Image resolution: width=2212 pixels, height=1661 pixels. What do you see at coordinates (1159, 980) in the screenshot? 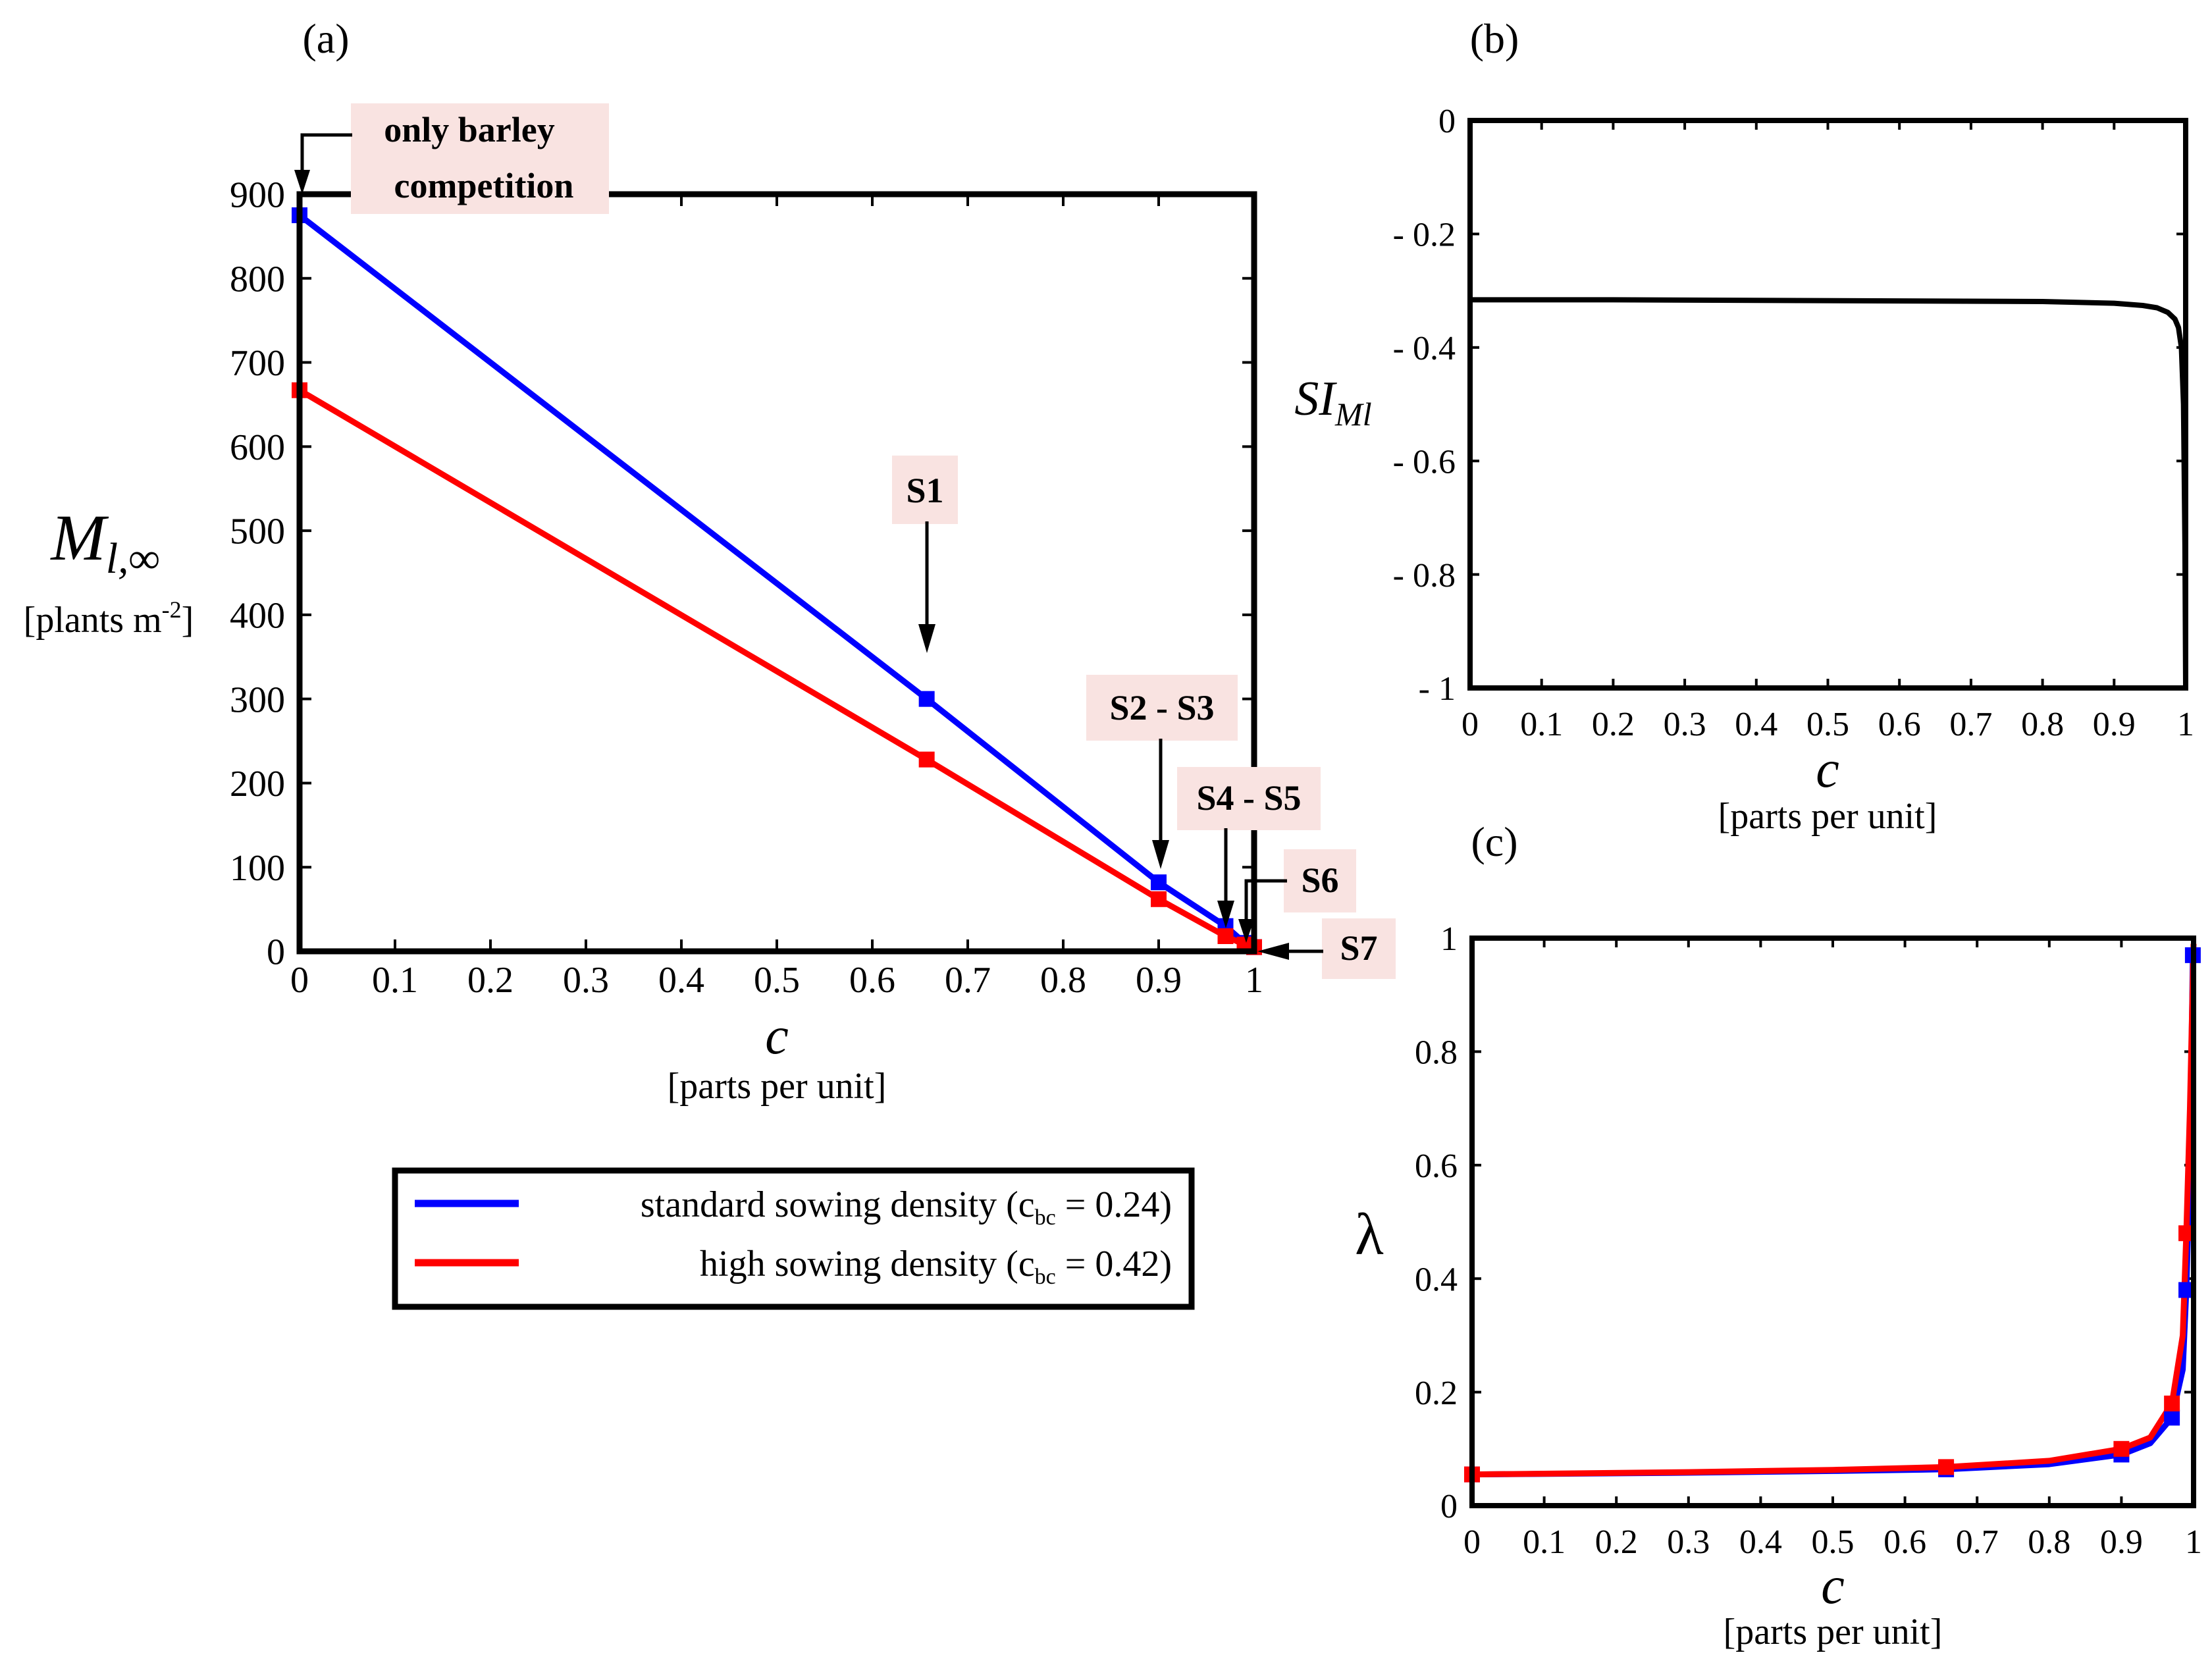
I see `panel-a-x-tick-label: 0.9` at bounding box center [1159, 980].